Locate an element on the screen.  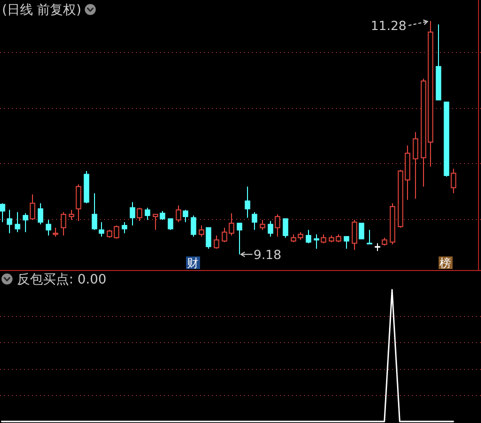
chart-title: (日线 前复权) is located at coordinates (42, 10).